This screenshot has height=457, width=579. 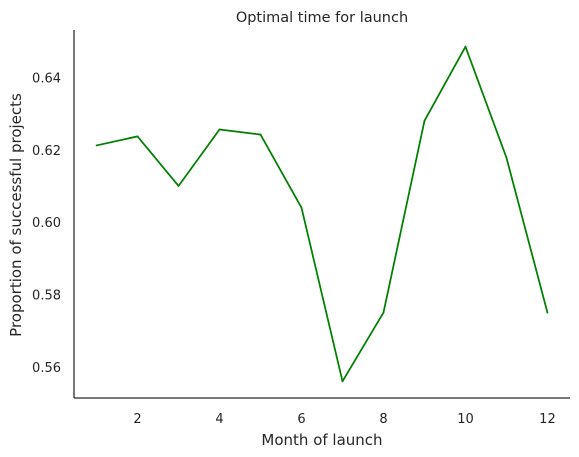 I want to click on x-tick-label: 12, so click(x=547, y=419).